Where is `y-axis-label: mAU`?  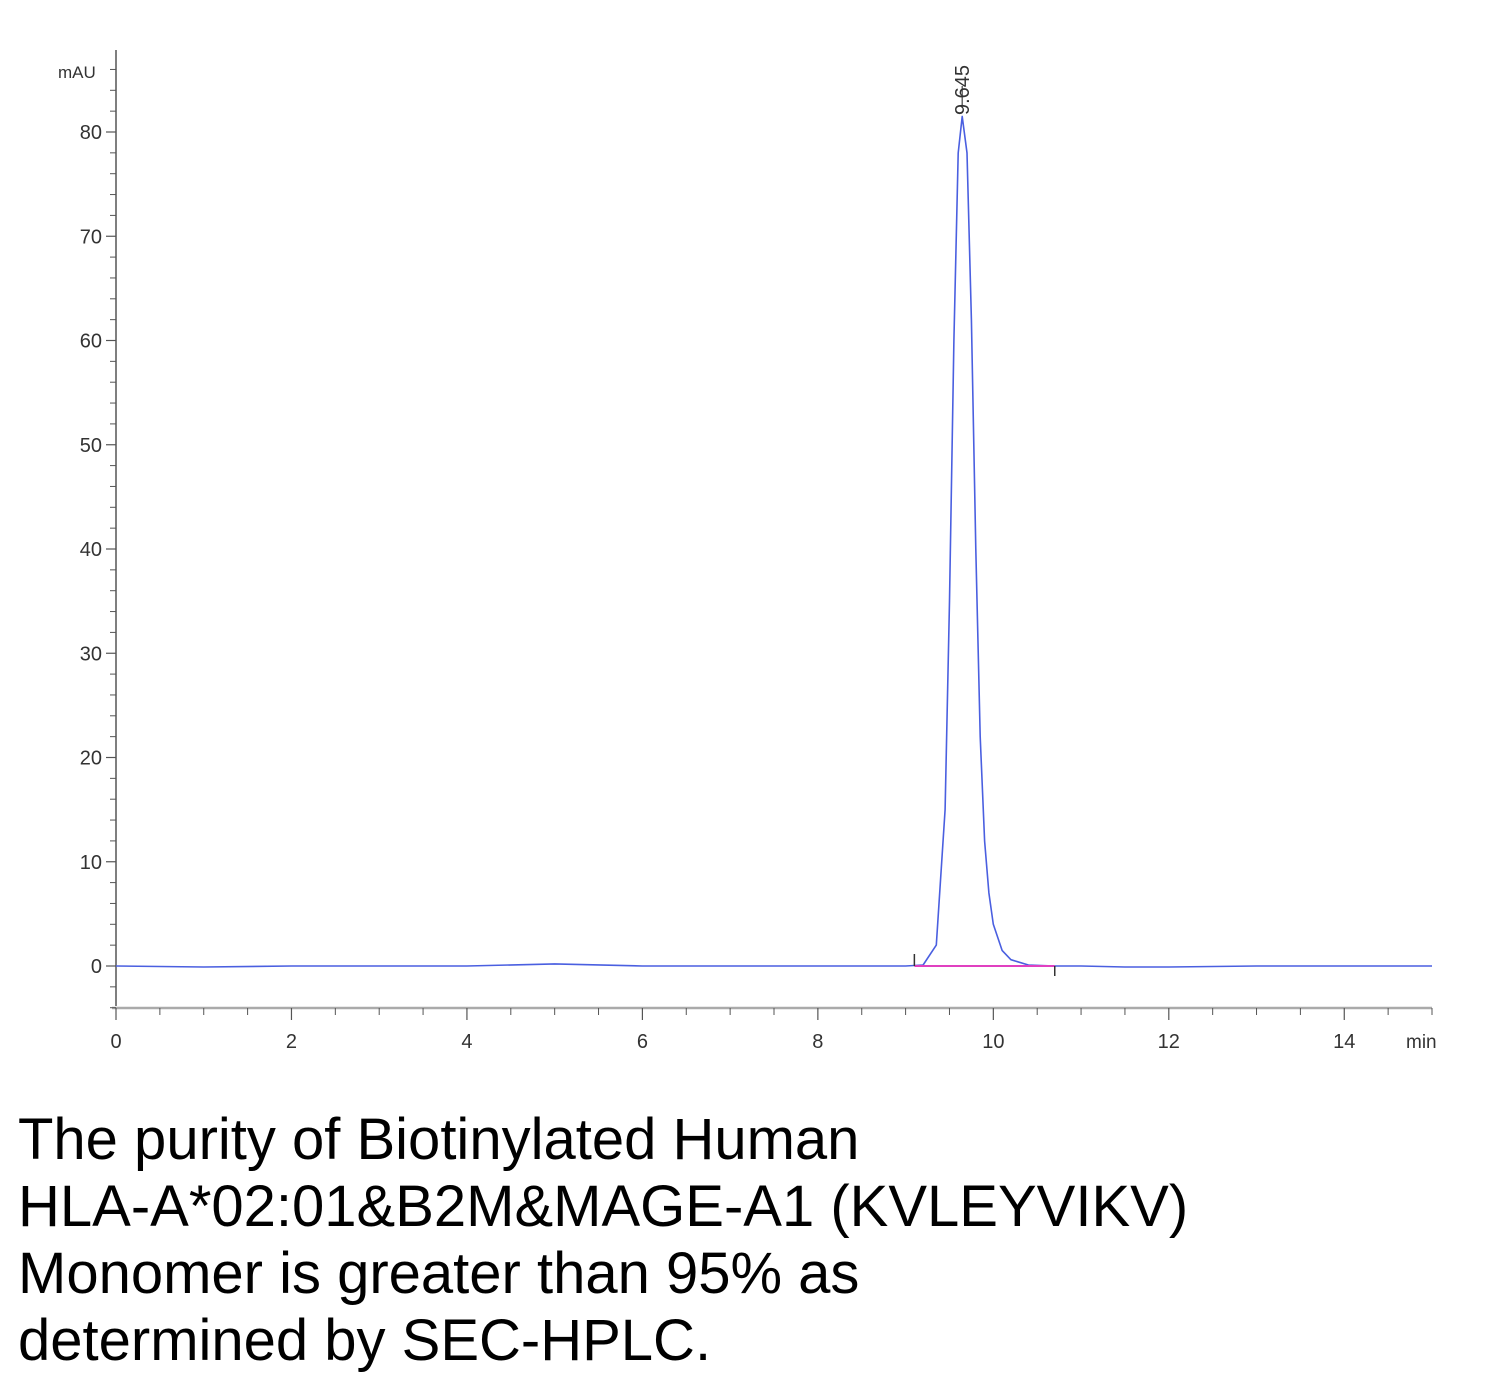
y-axis-label: mAU is located at coordinates (77, 72).